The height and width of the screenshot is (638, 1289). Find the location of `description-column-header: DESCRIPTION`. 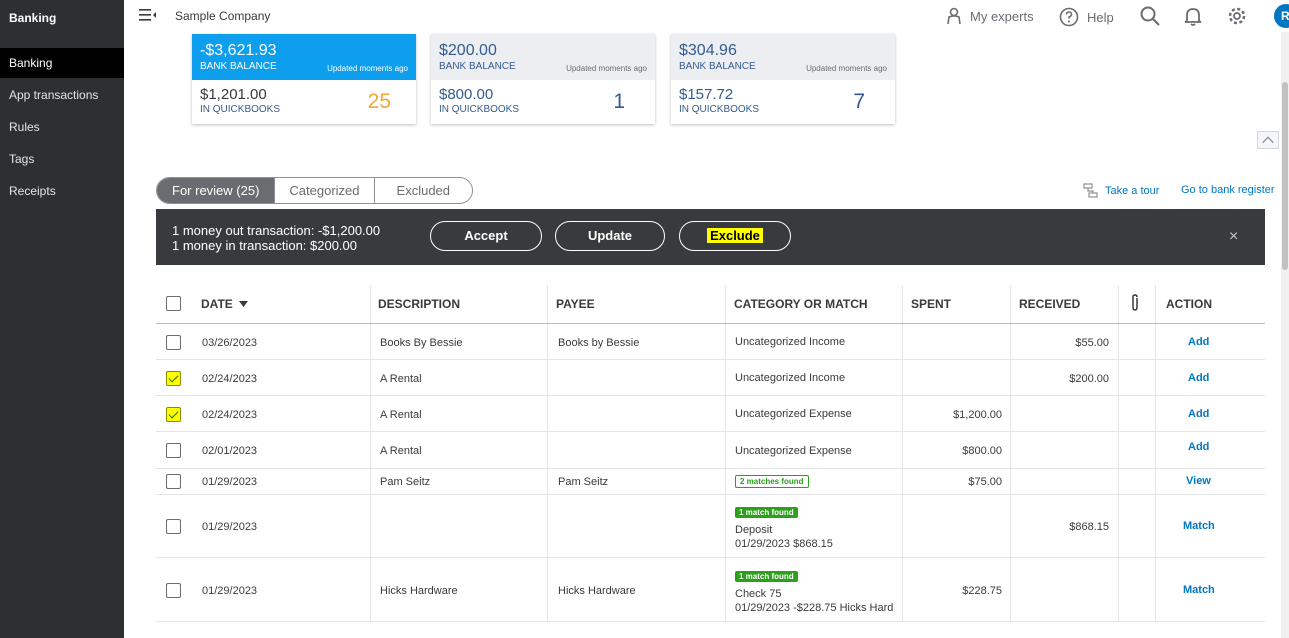

description-column-header: DESCRIPTION is located at coordinates (419, 304).